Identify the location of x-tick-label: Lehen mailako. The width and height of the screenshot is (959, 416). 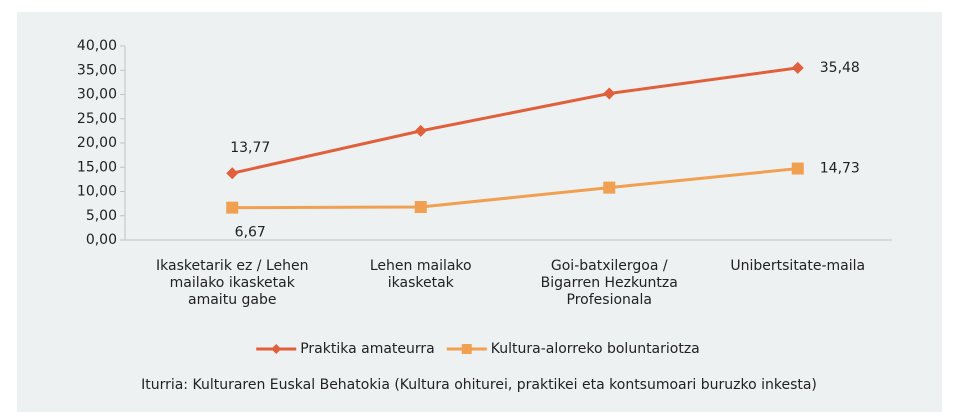
(421, 266).